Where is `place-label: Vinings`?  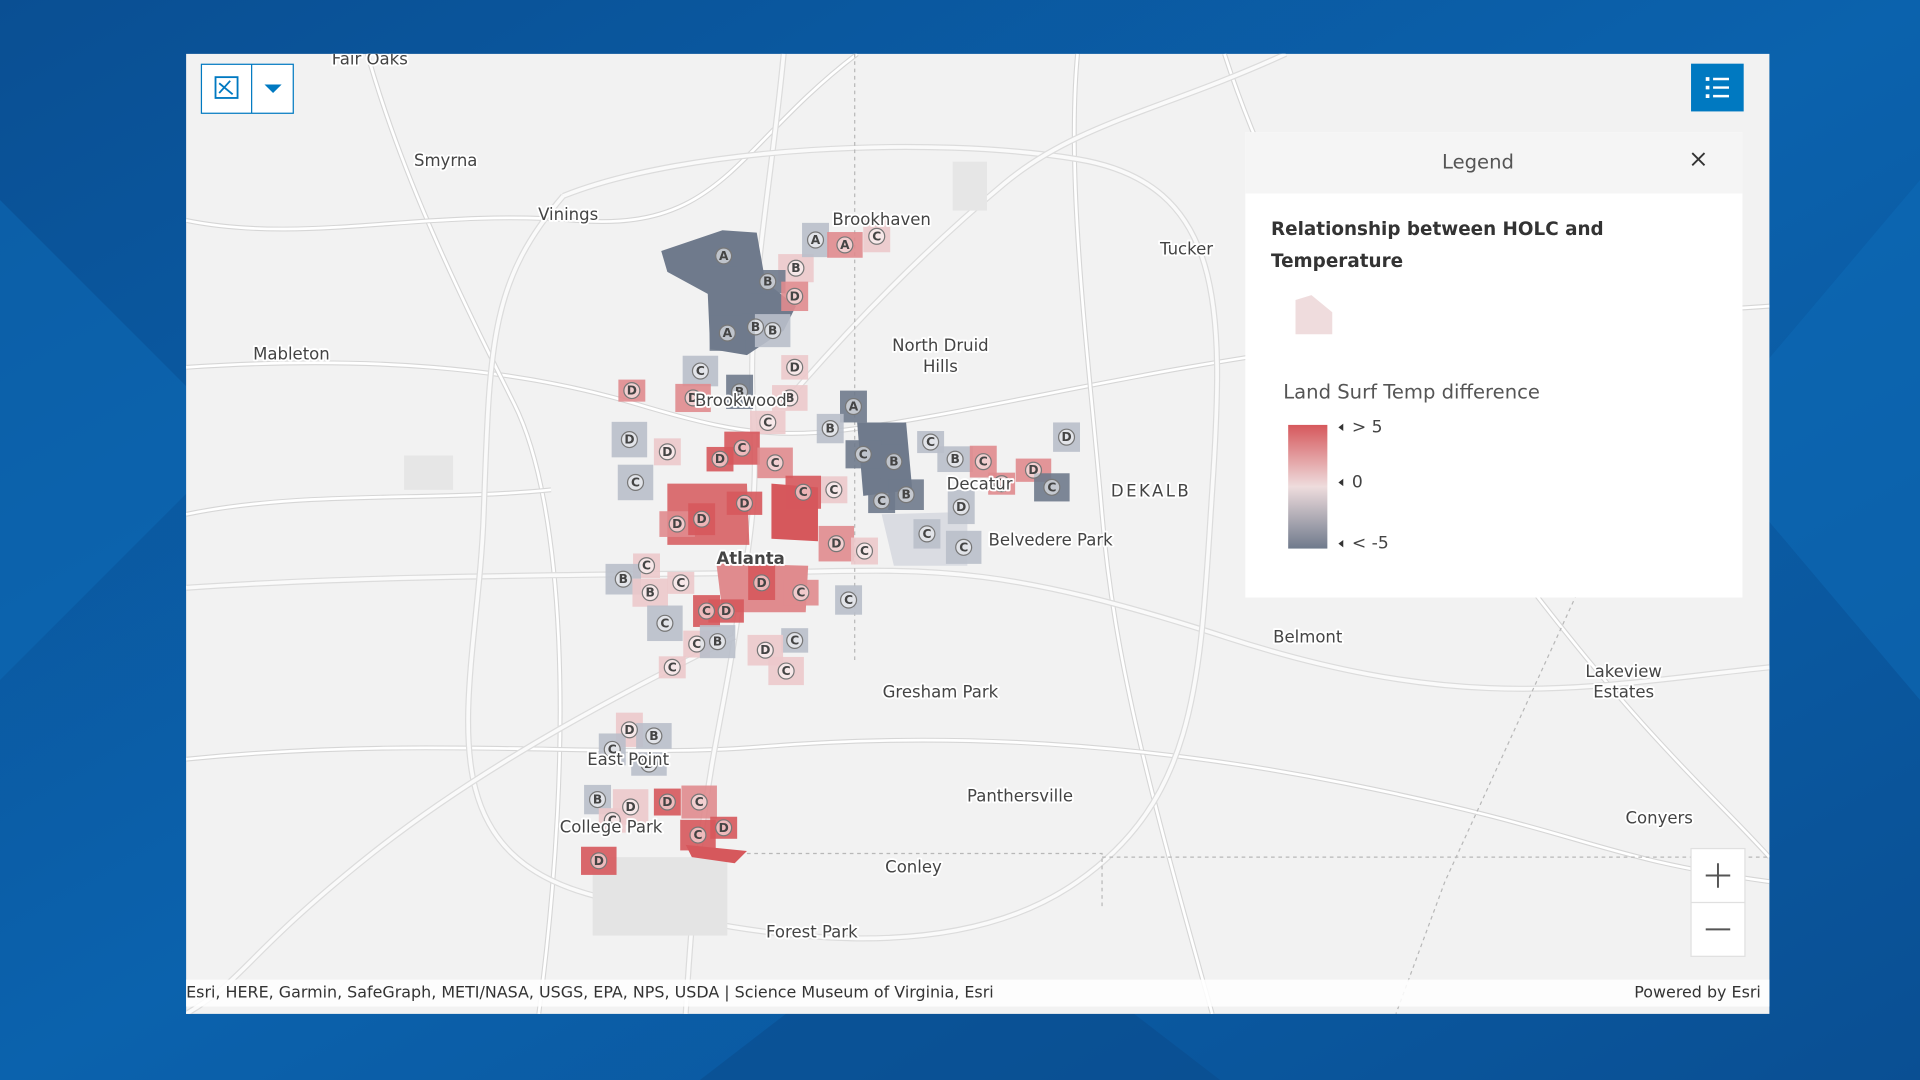 place-label: Vinings is located at coordinates (568, 214).